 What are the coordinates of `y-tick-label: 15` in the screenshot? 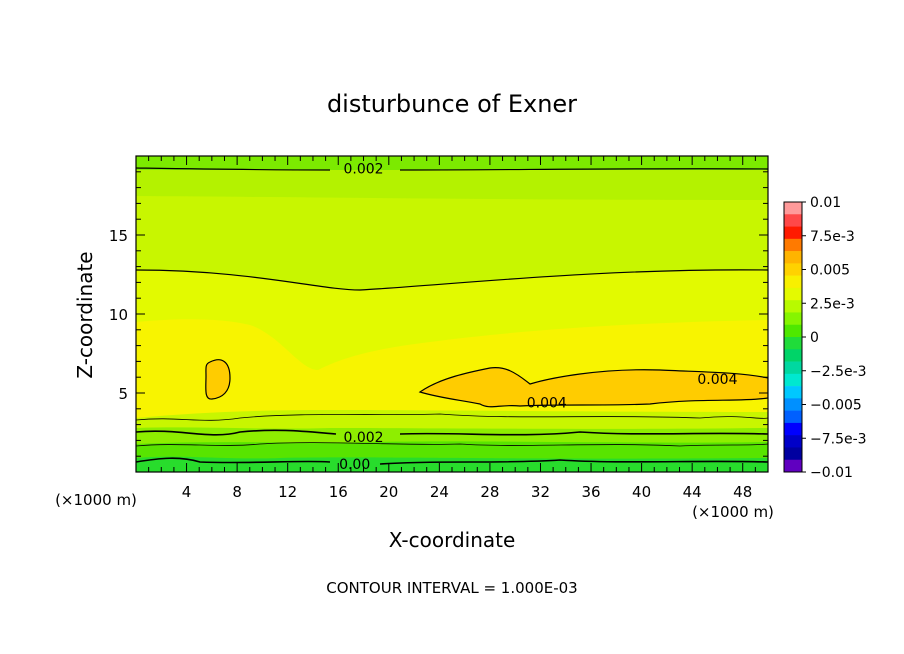 It's located at (118, 236).